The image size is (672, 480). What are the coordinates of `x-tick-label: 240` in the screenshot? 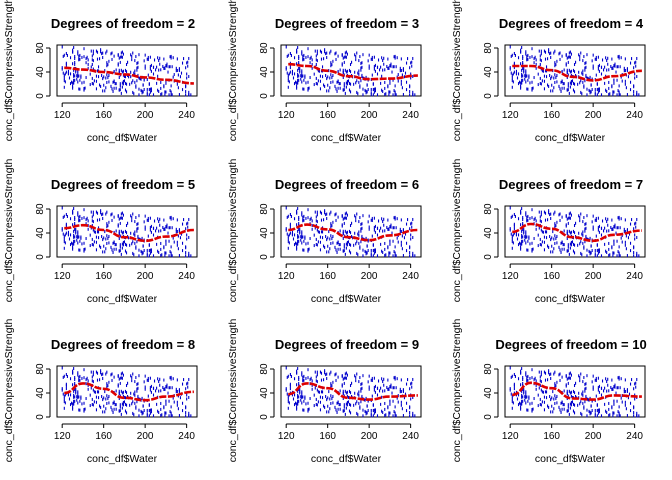 It's located at (186, 436).